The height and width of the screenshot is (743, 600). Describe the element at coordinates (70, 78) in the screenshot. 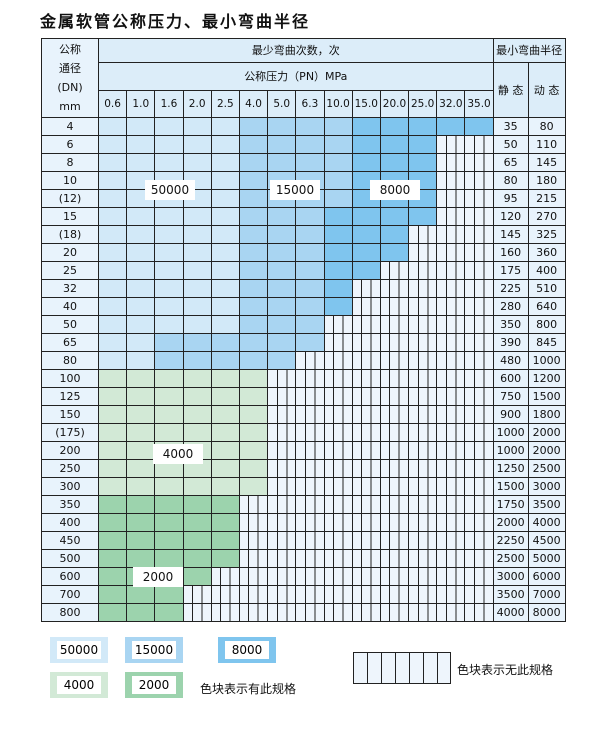

I see `dn-header: 公称 通径 (DN) mm` at that location.